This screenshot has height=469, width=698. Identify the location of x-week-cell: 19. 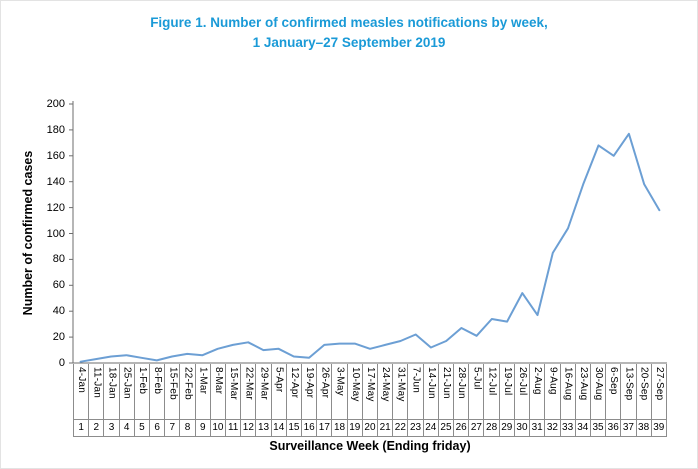
(354, 428).